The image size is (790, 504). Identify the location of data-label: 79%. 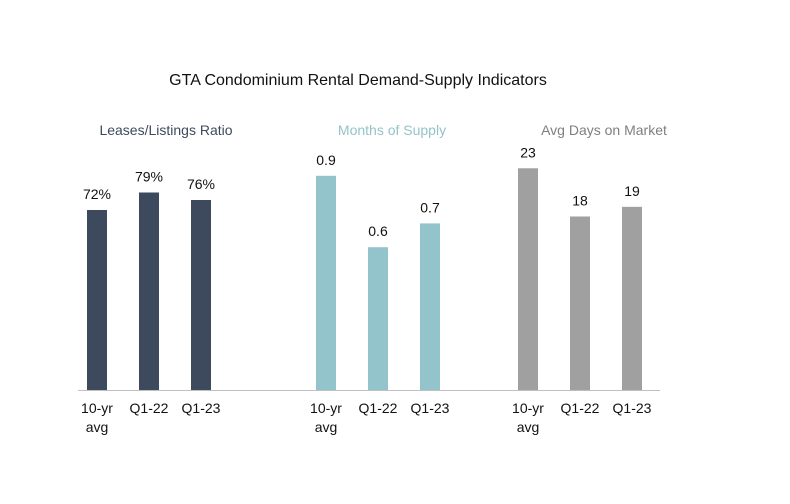
(149, 177).